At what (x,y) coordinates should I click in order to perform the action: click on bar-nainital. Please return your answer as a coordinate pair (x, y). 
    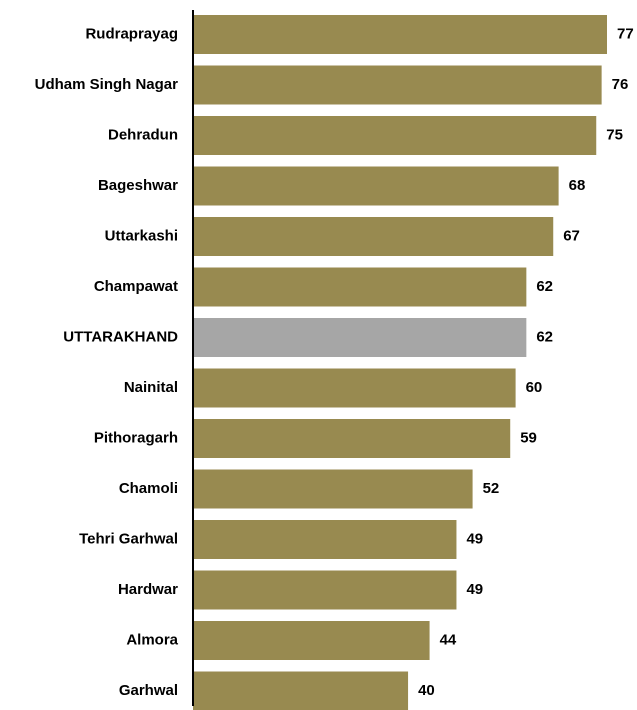
    Looking at the image, I should click on (354, 388).